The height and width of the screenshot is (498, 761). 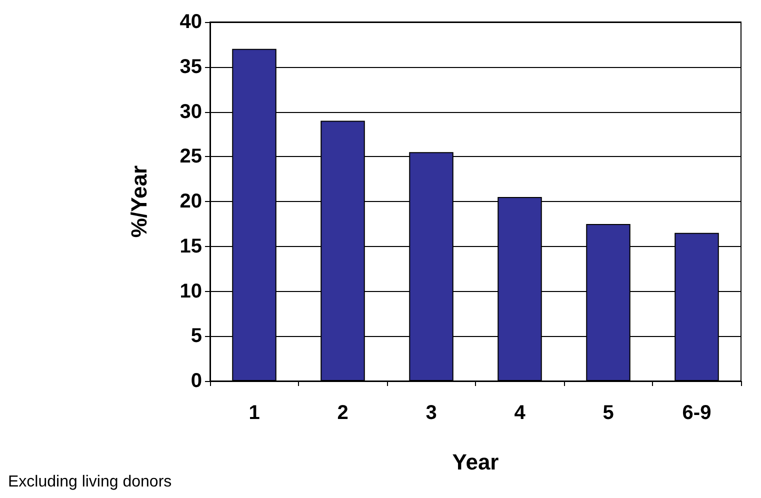 What do you see at coordinates (191, 67) in the screenshot?
I see `y-tick-label: 35` at bounding box center [191, 67].